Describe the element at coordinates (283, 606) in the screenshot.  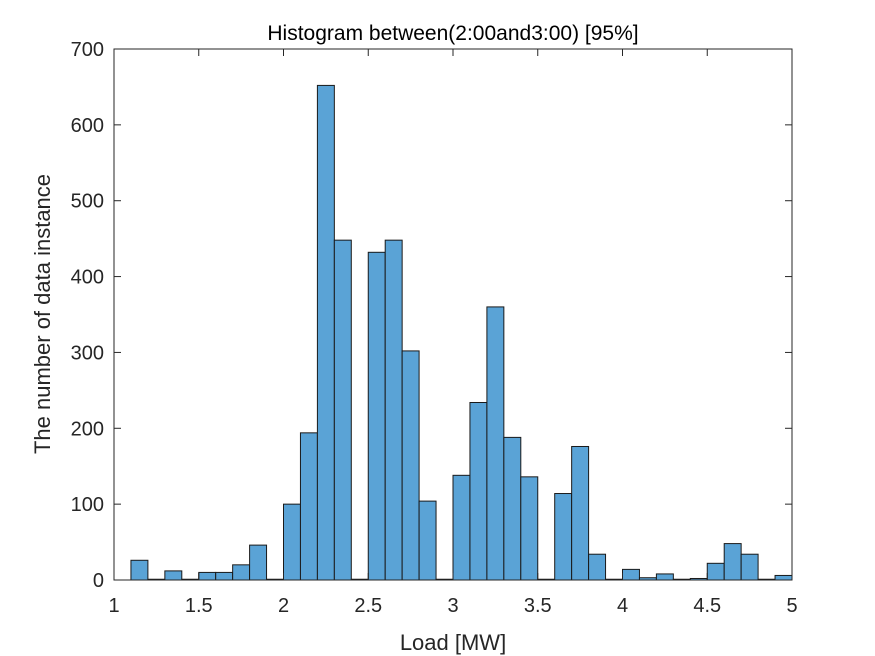
I see `x-tick-label: 2` at that location.